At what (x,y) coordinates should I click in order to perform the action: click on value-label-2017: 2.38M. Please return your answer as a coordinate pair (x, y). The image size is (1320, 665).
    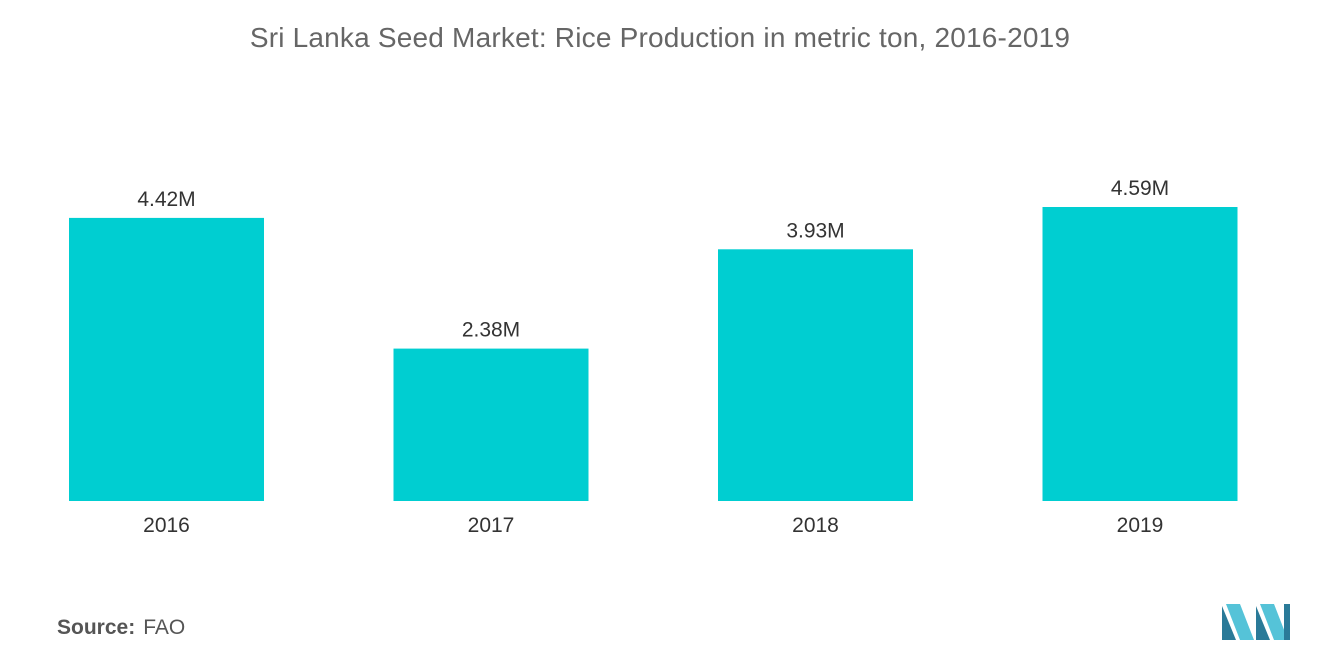
    Looking at the image, I should click on (491, 330).